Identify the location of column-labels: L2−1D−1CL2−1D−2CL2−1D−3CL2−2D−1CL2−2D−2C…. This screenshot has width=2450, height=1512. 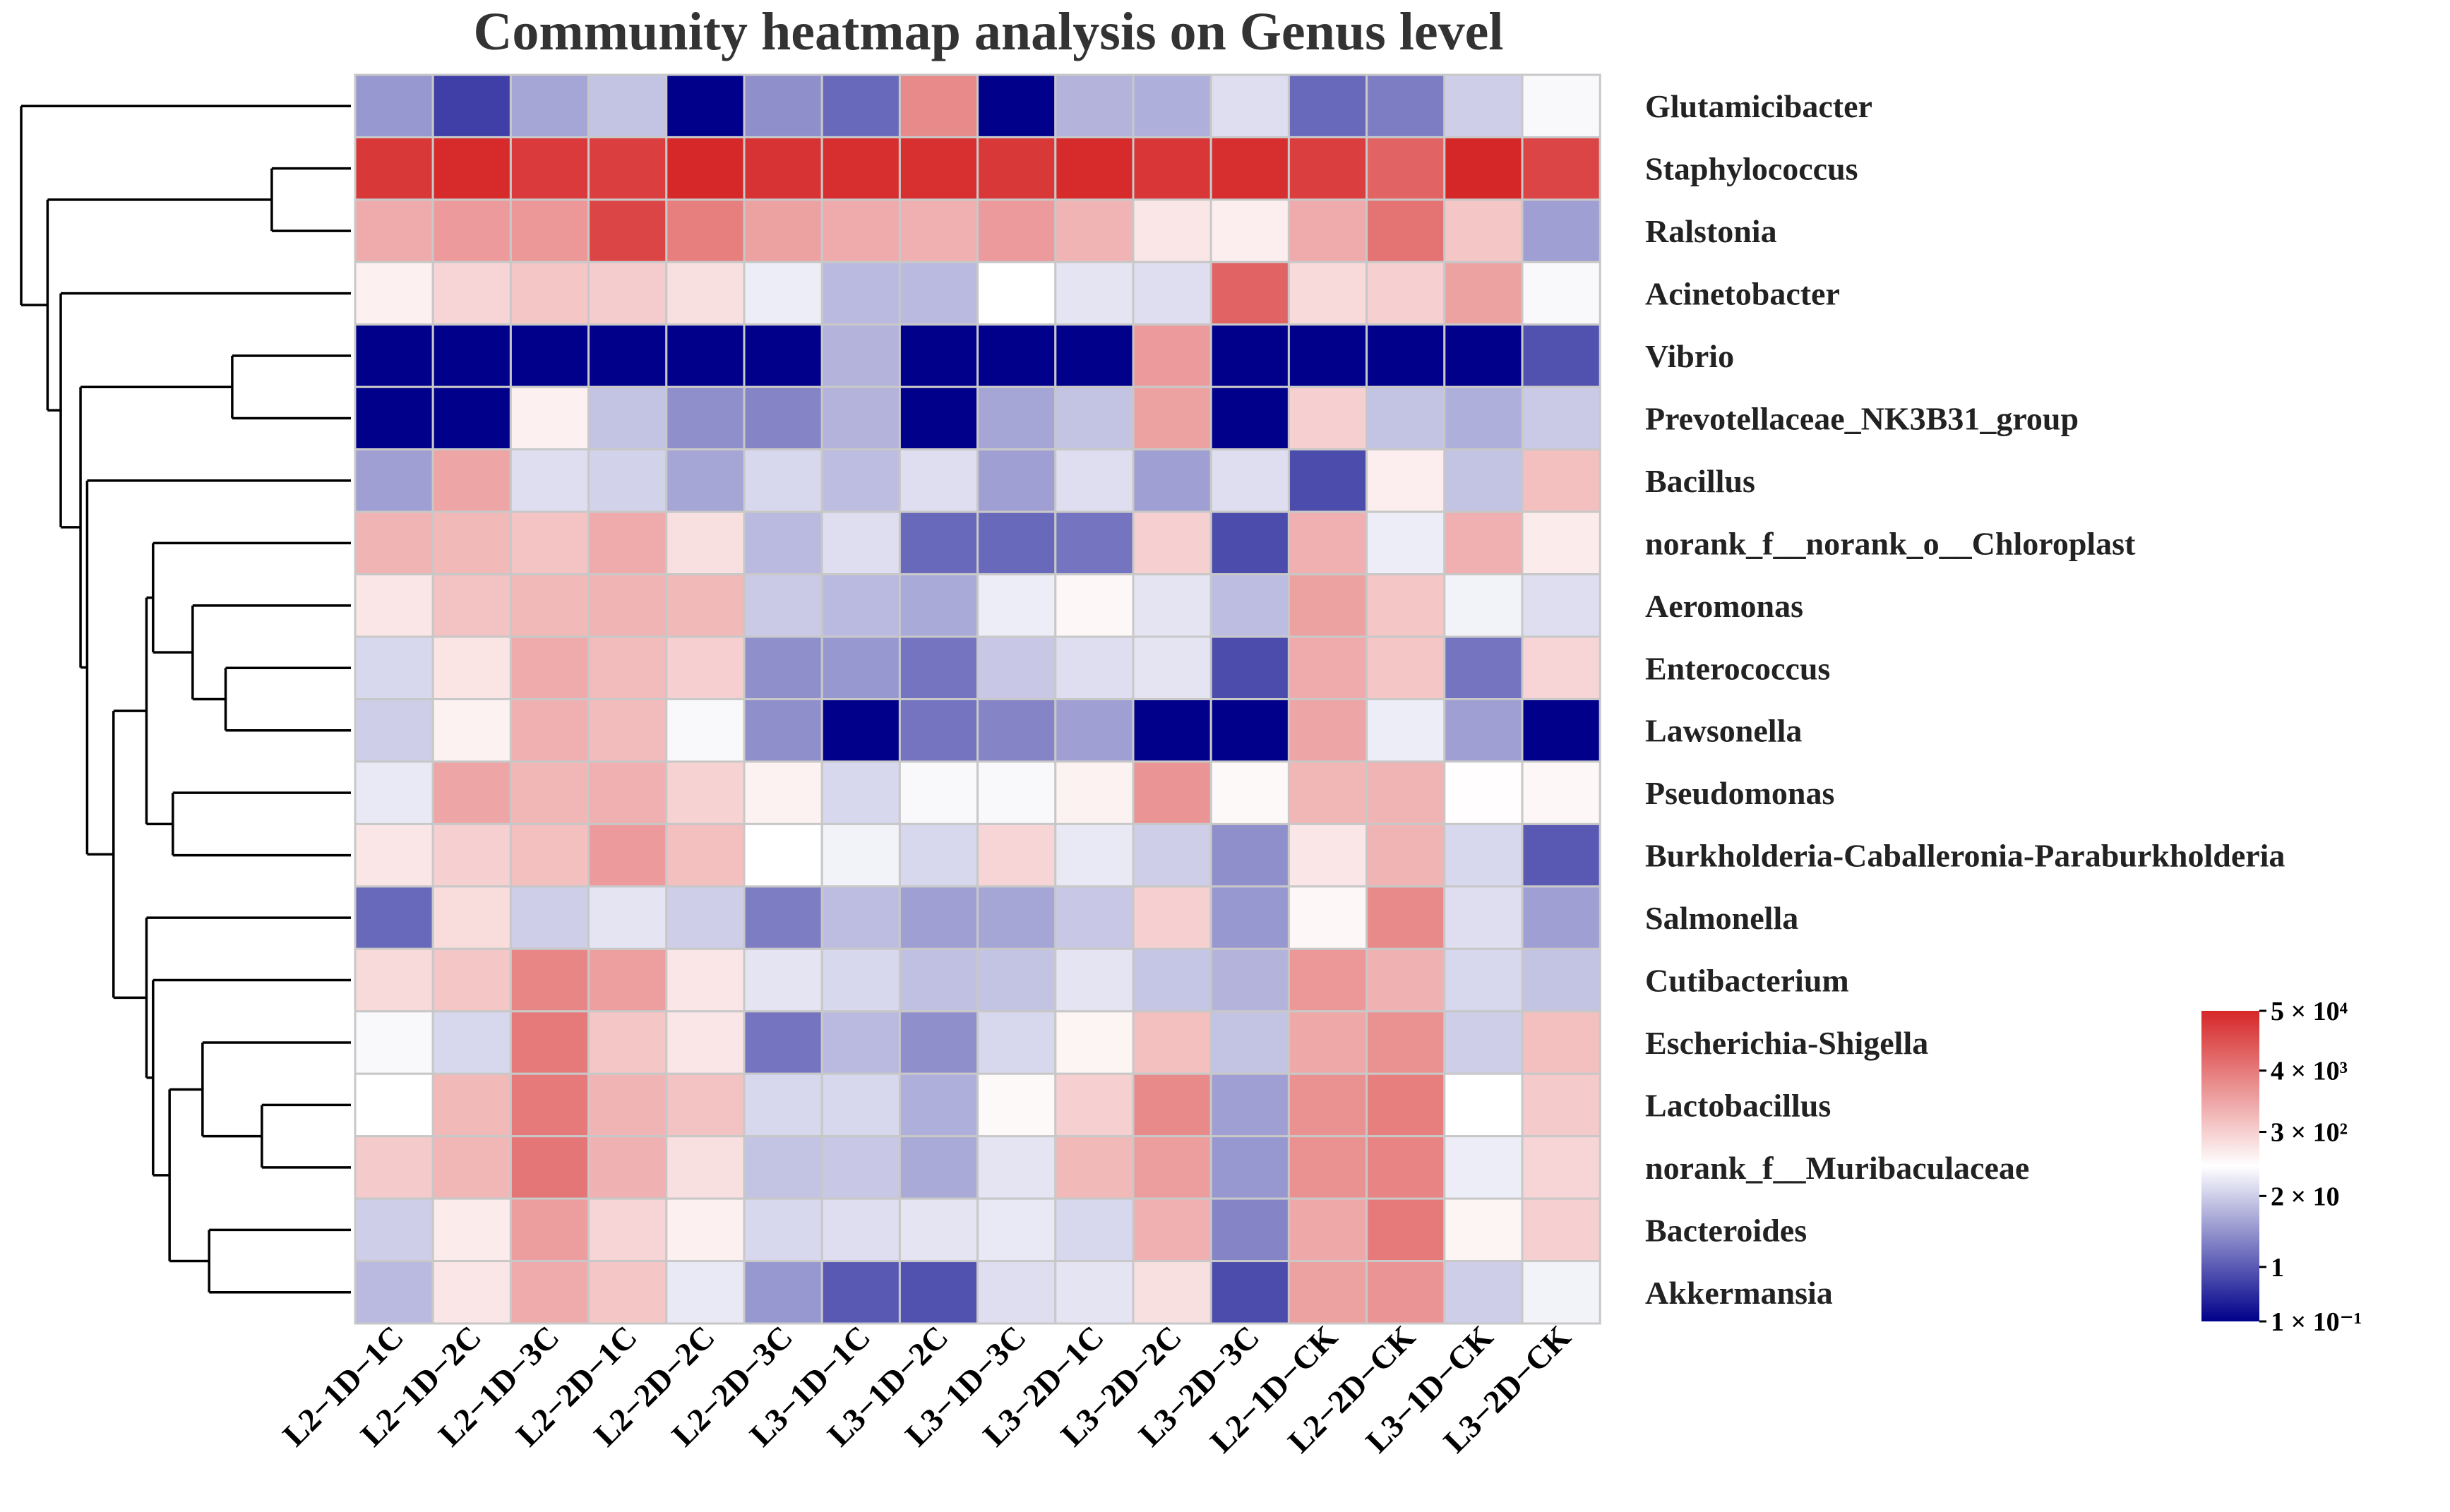
(927, 1390).